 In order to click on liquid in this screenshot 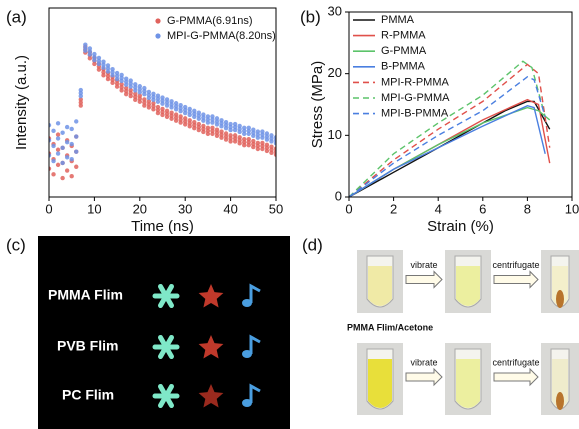, I will do `click(380, 286)`.